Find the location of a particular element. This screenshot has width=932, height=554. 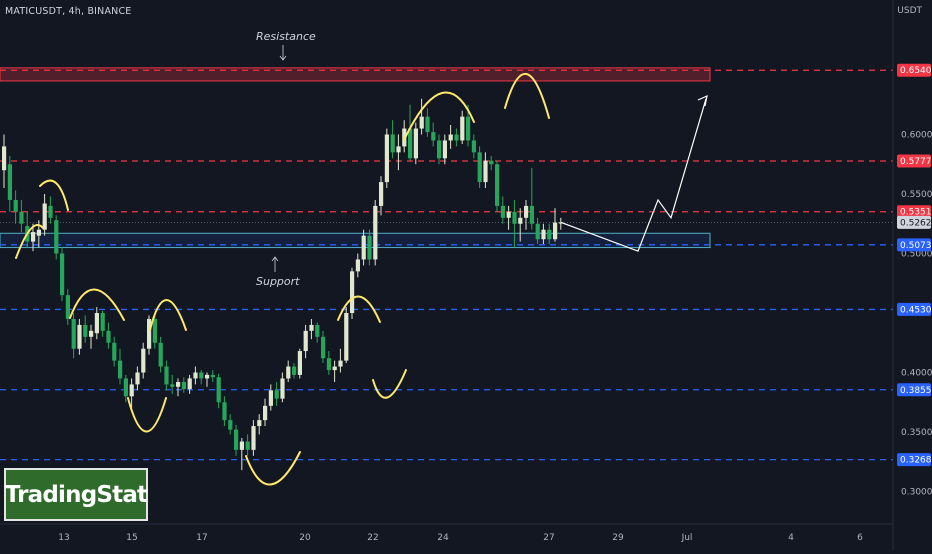

support-zone is located at coordinates (355, 240).